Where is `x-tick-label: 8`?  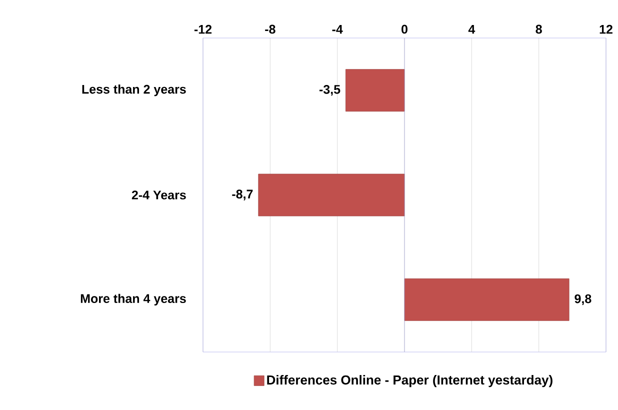
x-tick-label: 8 is located at coordinates (539, 29).